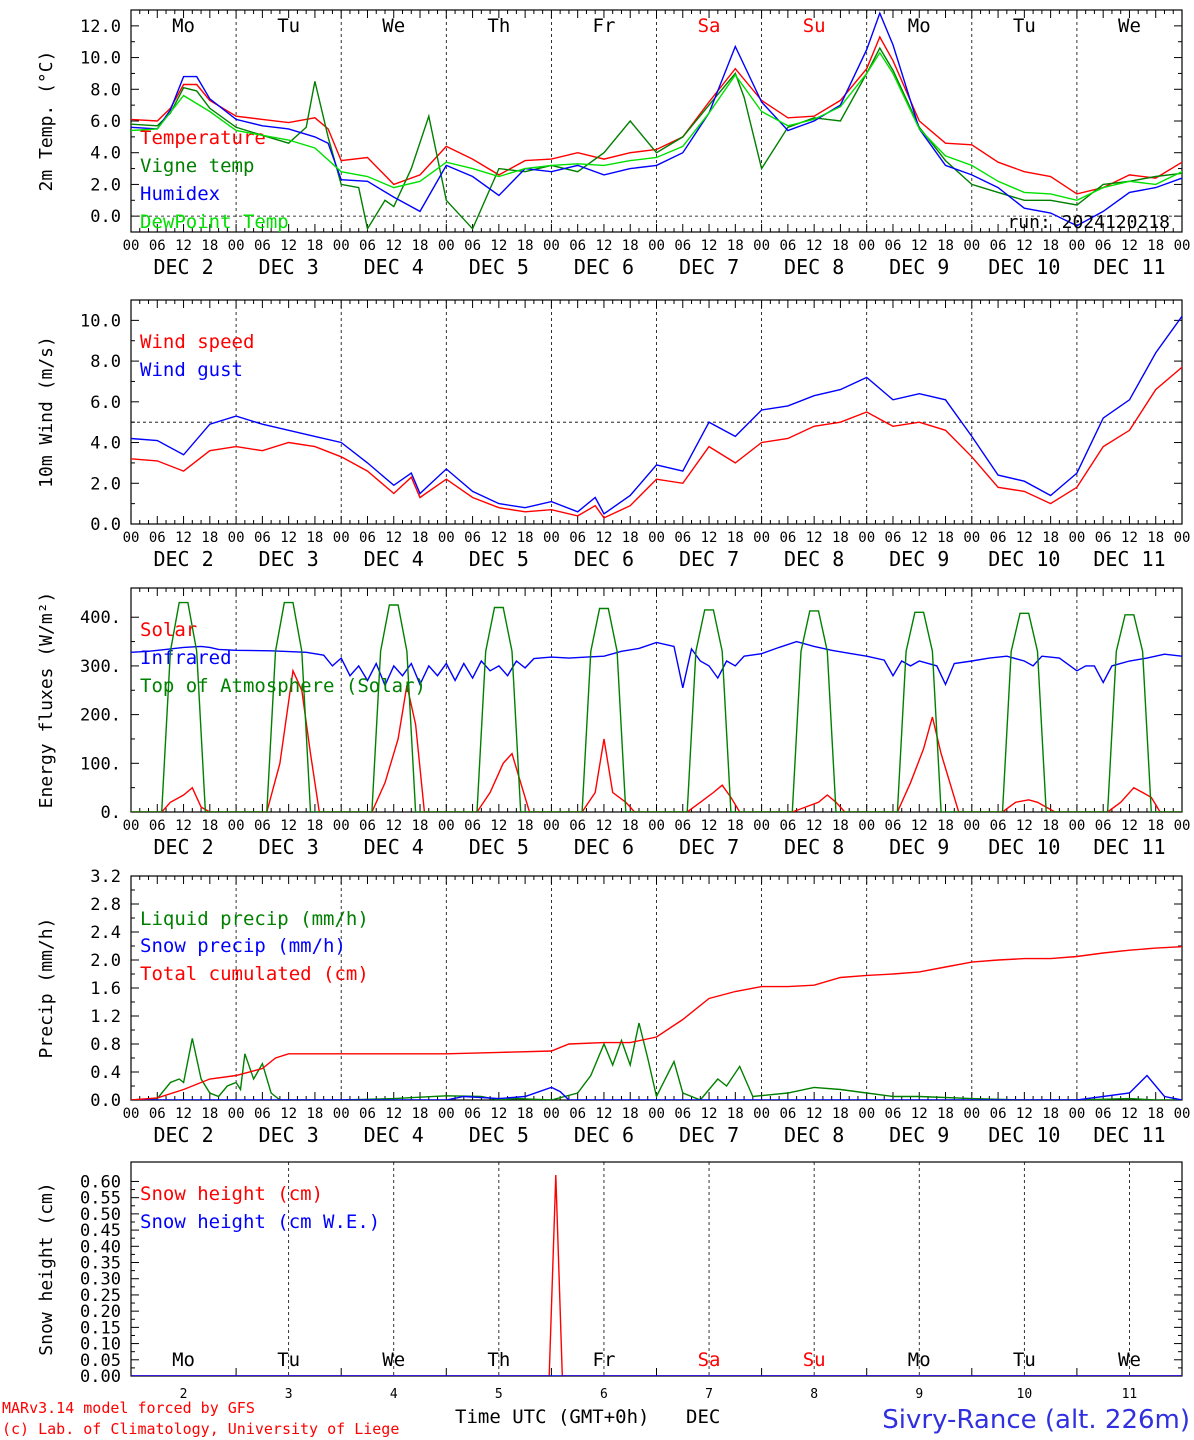 Image resolution: width=1194 pixels, height=1440 pixels. I want to click on y-tick-label: 0.45, so click(100, 1231).